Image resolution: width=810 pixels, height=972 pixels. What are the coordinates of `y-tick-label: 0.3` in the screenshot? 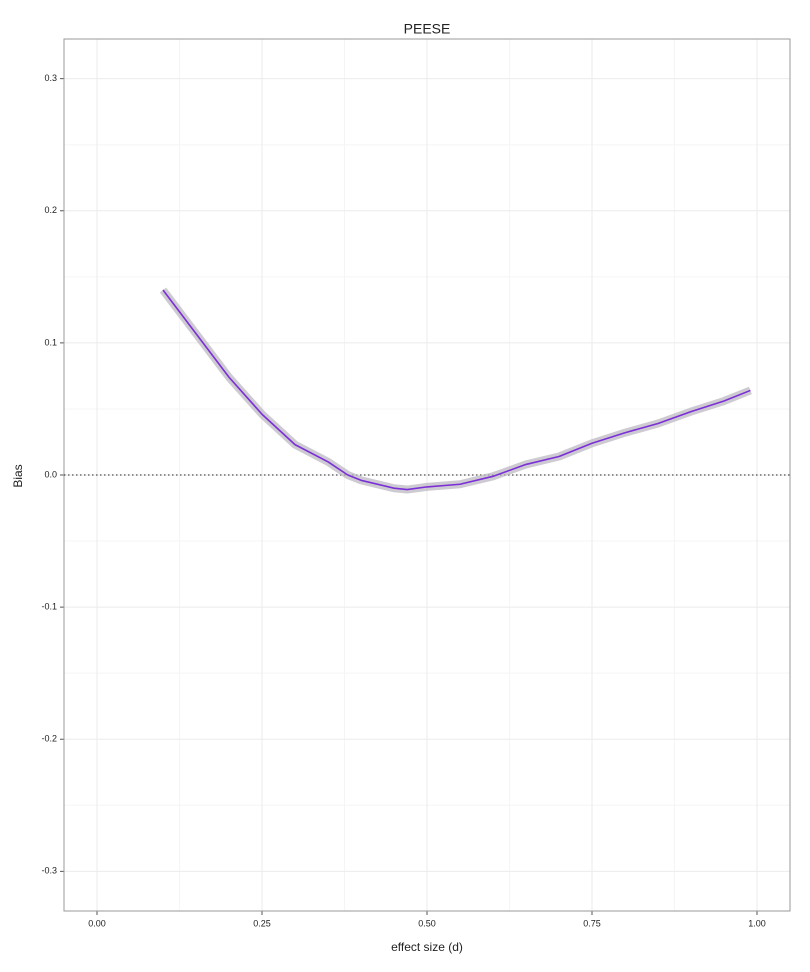 It's located at (50, 78).